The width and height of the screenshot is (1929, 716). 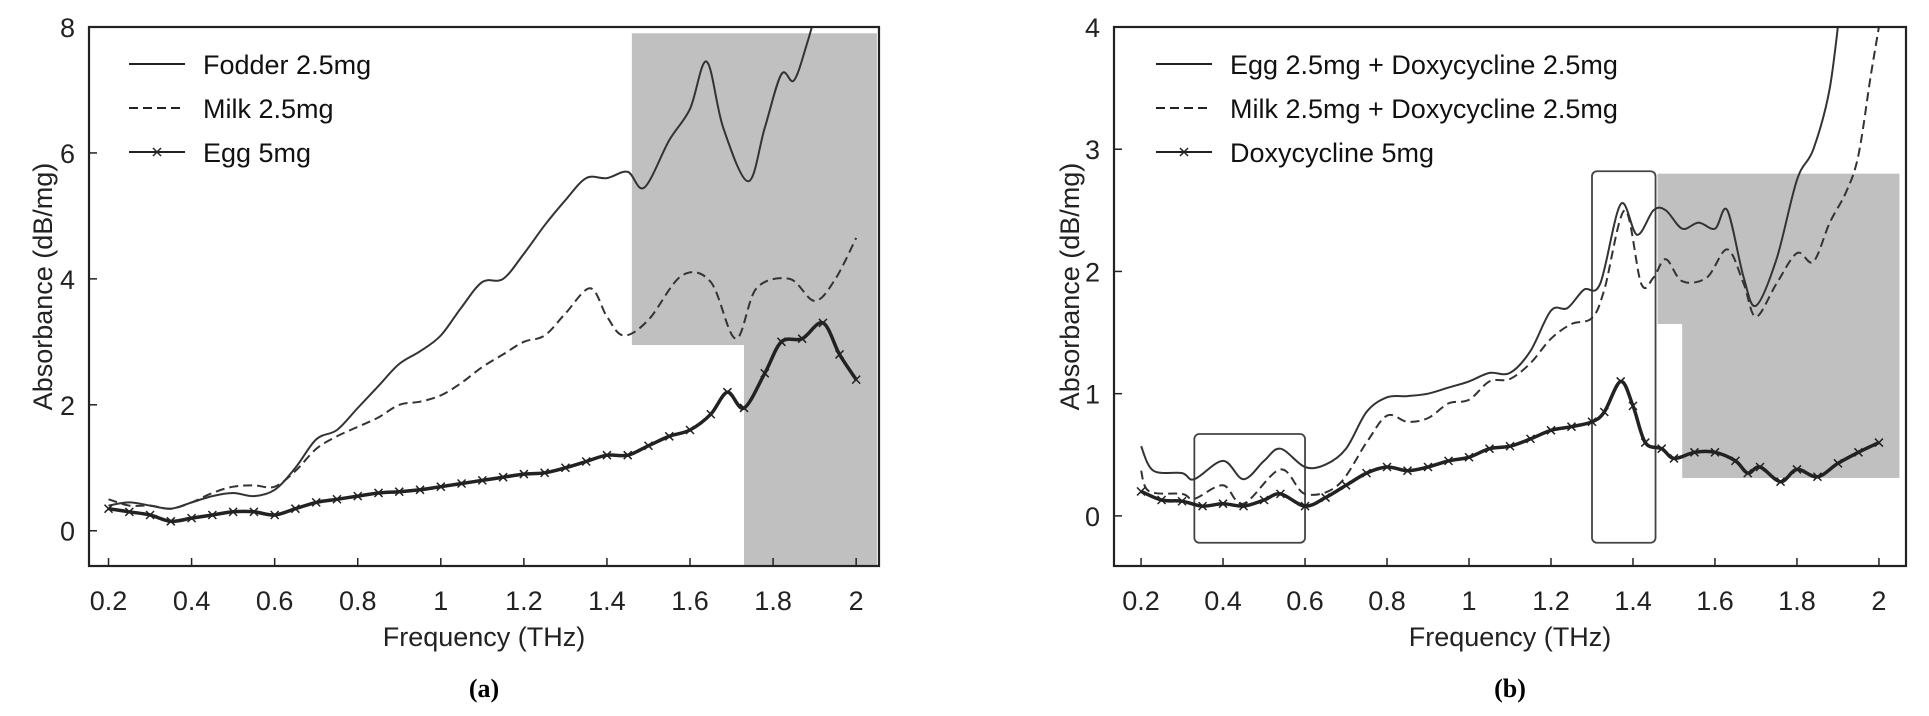 What do you see at coordinates (109, 601) in the screenshot?
I see `x-tick-label: 0.2` at bounding box center [109, 601].